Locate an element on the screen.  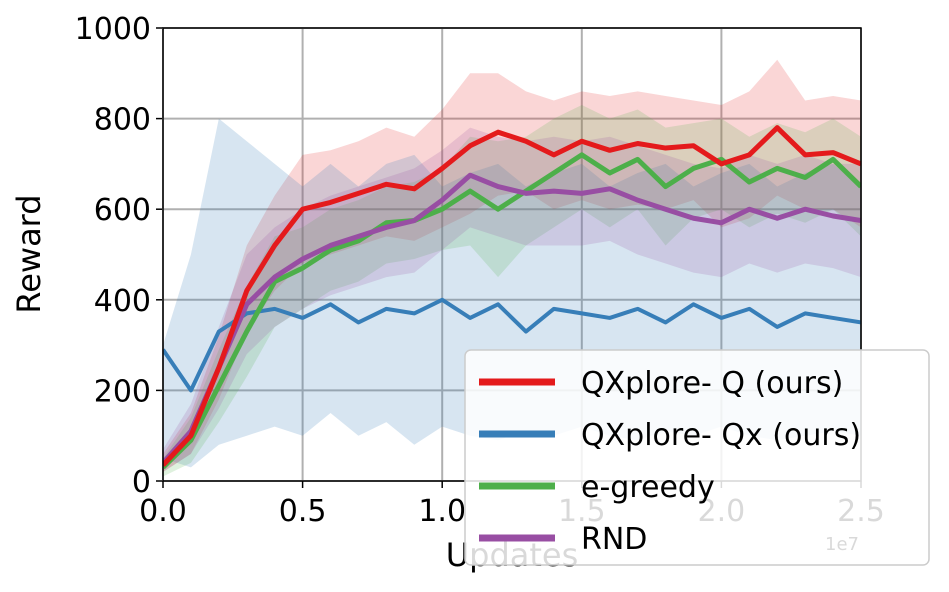
y-tick-label: 400 is located at coordinates (122, 301).